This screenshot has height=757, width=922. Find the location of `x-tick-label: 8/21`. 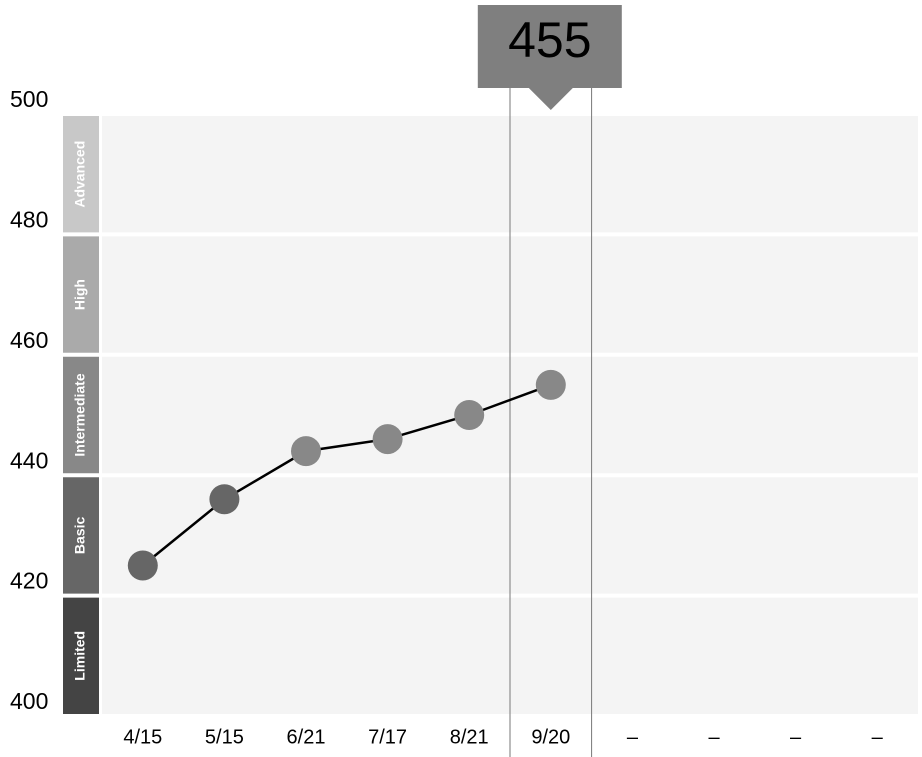

x-tick-label: 8/21 is located at coordinates (469, 737).